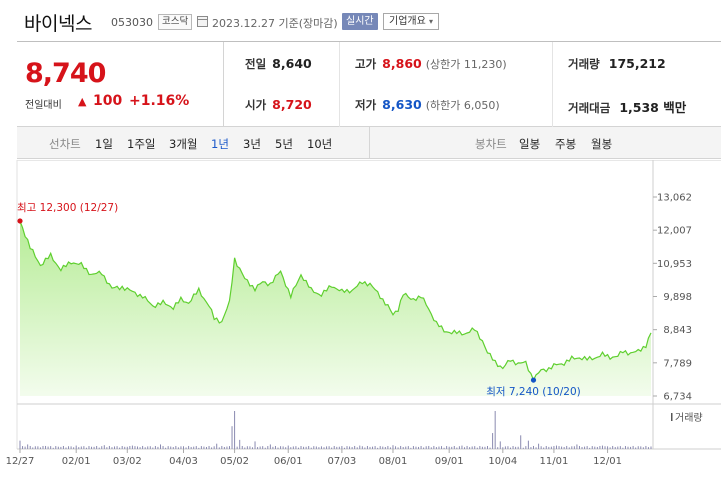 The height and width of the screenshot is (489, 721). Describe the element at coordinates (566, 144) in the screenshot. I see `candle-weekly-button: 주봉` at that location.